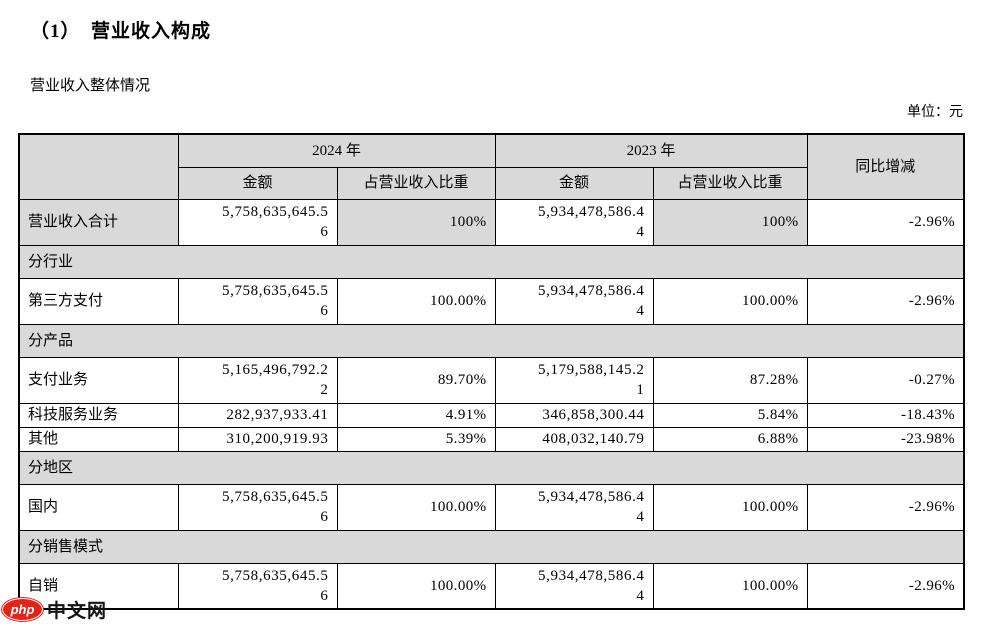 The image size is (991, 624). I want to click on row-section-product: 分产品, so click(491, 340).